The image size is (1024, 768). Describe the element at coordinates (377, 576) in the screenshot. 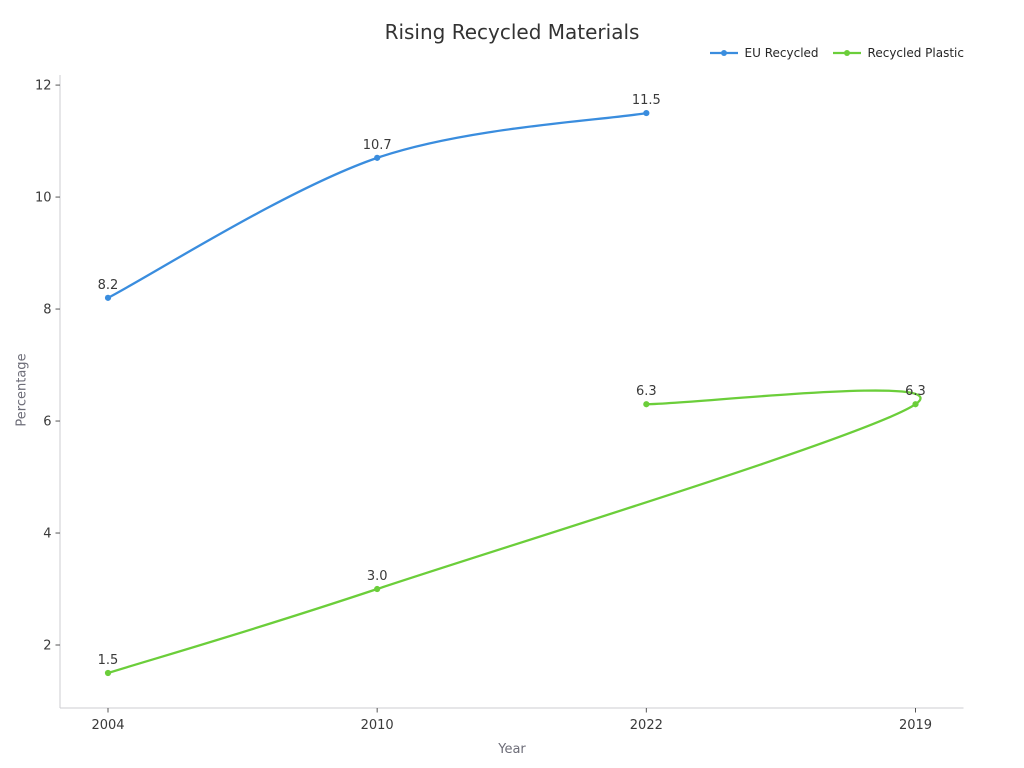

I see `data-point-label: 3.0` at that location.